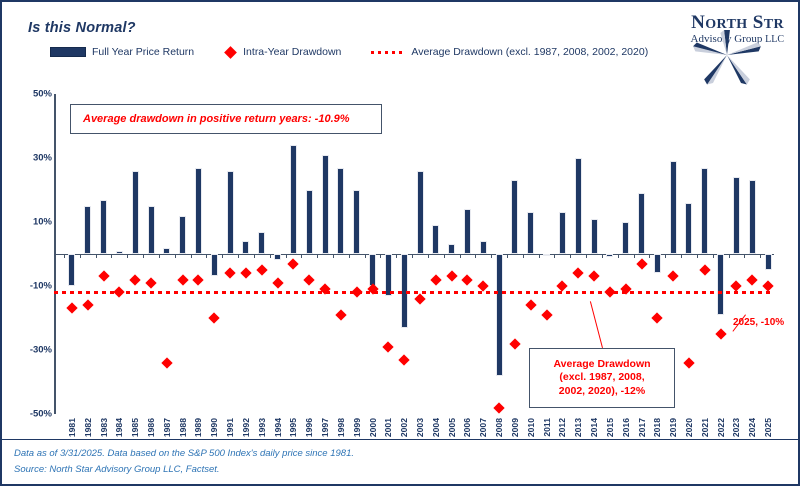 The width and height of the screenshot is (800, 486). What do you see at coordinates (230, 428) in the screenshot?
I see `x-axis-label-1991: 1991` at bounding box center [230, 428].